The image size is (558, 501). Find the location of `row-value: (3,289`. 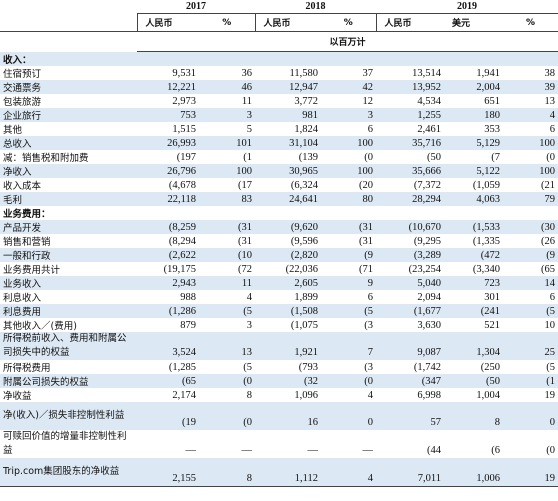

row-value: (3,289 is located at coordinates (410, 255).